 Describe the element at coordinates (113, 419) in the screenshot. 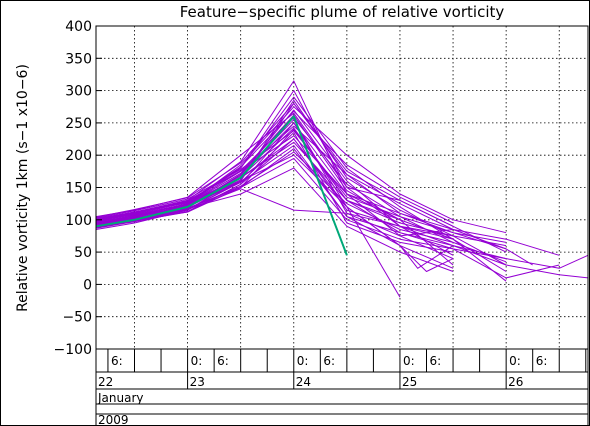

I see `year-label: 2009` at that location.